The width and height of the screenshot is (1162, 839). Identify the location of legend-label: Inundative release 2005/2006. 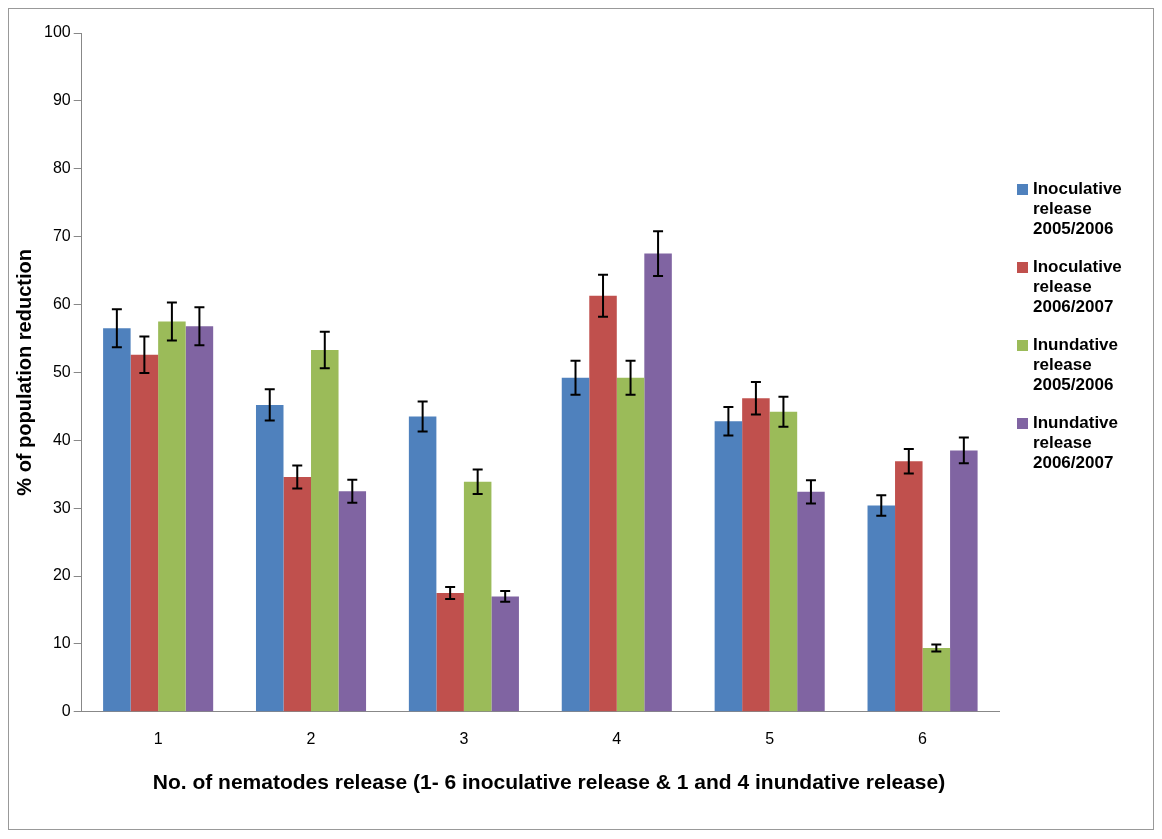
(1076, 365).